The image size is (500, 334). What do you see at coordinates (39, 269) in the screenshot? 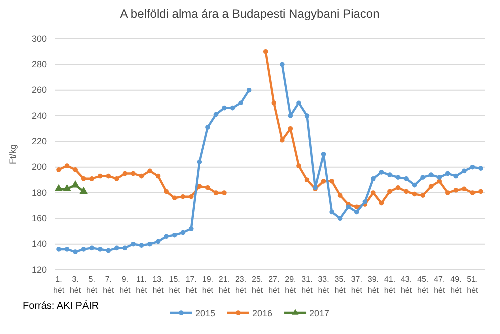
I see `y-tick-label: 120` at bounding box center [39, 269].